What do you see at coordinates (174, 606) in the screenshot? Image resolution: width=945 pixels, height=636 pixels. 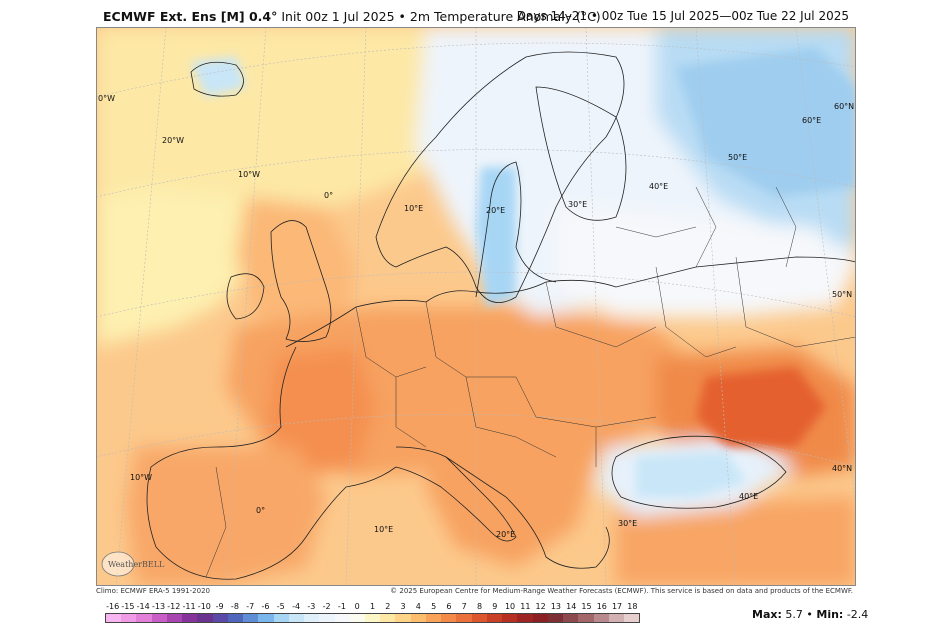 I see `colorbar-tick-label: -12` at bounding box center [174, 606].